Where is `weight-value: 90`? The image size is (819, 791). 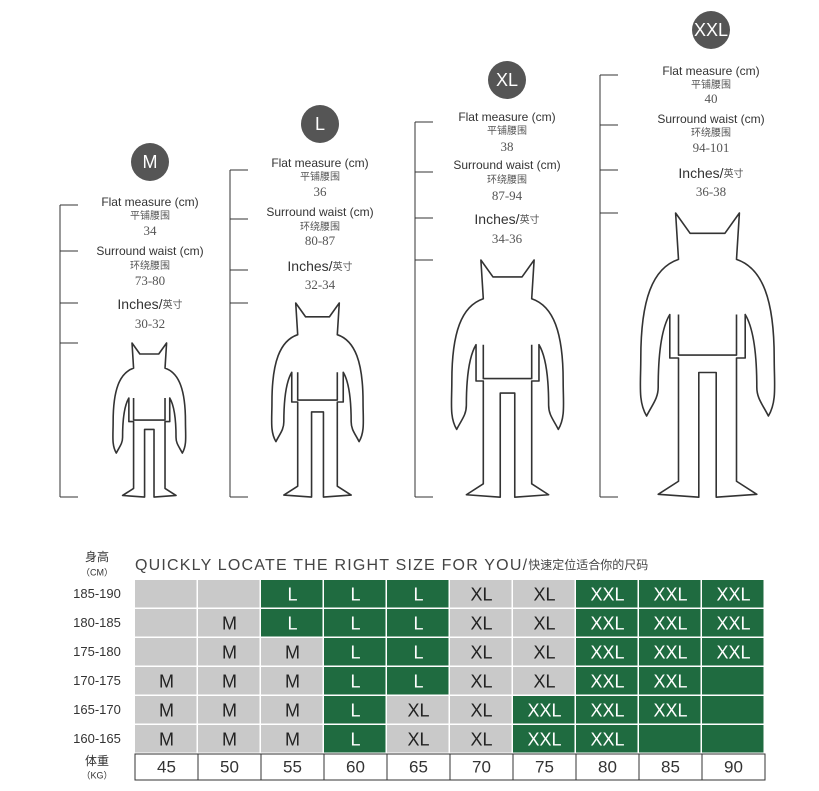
weight-value: 90 is located at coordinates (733, 766).